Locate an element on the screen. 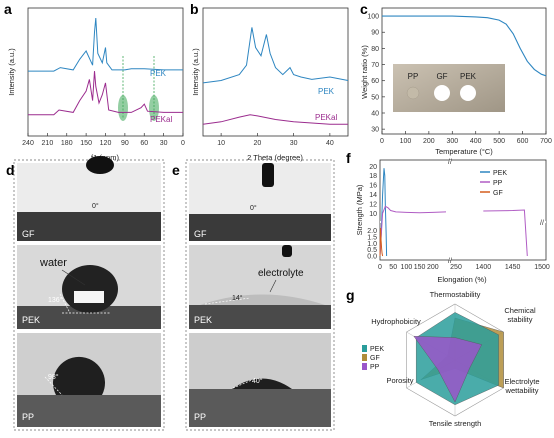 Image resolution: width=554 pixels, height=438 pixels. panel-g-axis-chemical-stability-1: Chemical is located at coordinates (520, 310).